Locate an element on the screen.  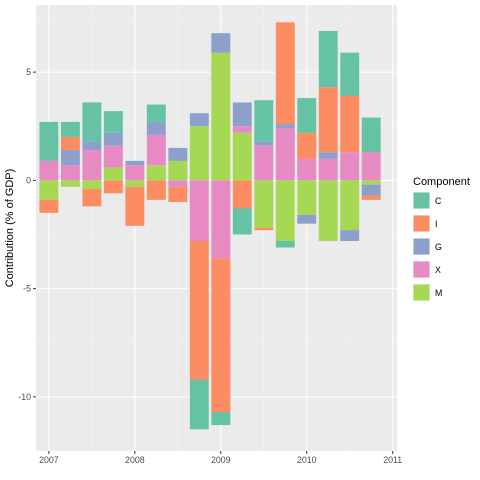
legend-label-x: X is located at coordinates (438, 270).